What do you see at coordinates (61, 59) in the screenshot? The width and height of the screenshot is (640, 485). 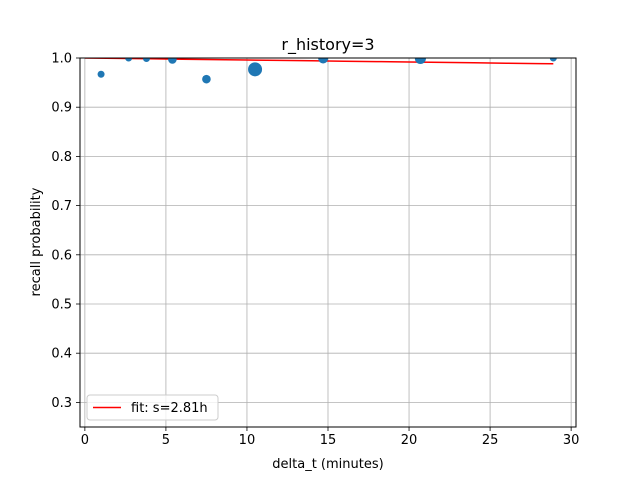 I see `y-tick-label: 1.0` at bounding box center [61, 59].